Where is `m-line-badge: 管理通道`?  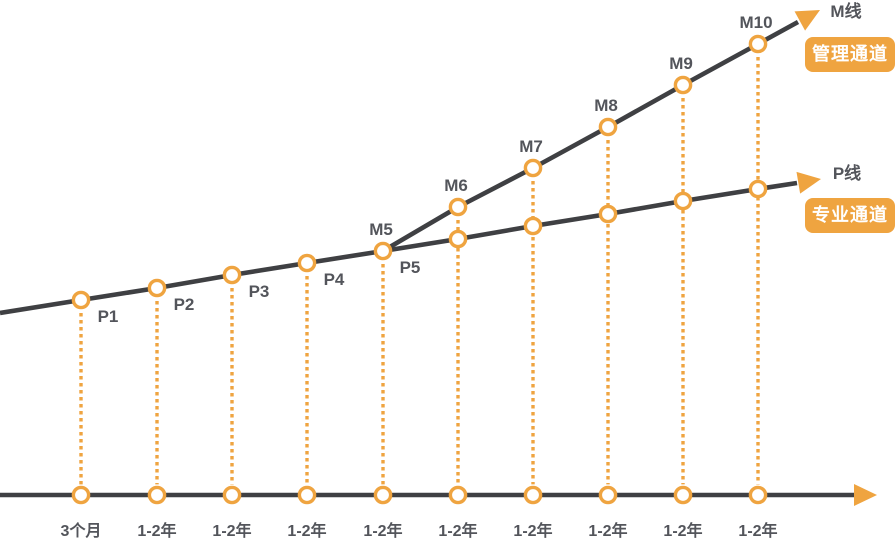
m-line-badge: 管理通道 is located at coordinates (850, 54).